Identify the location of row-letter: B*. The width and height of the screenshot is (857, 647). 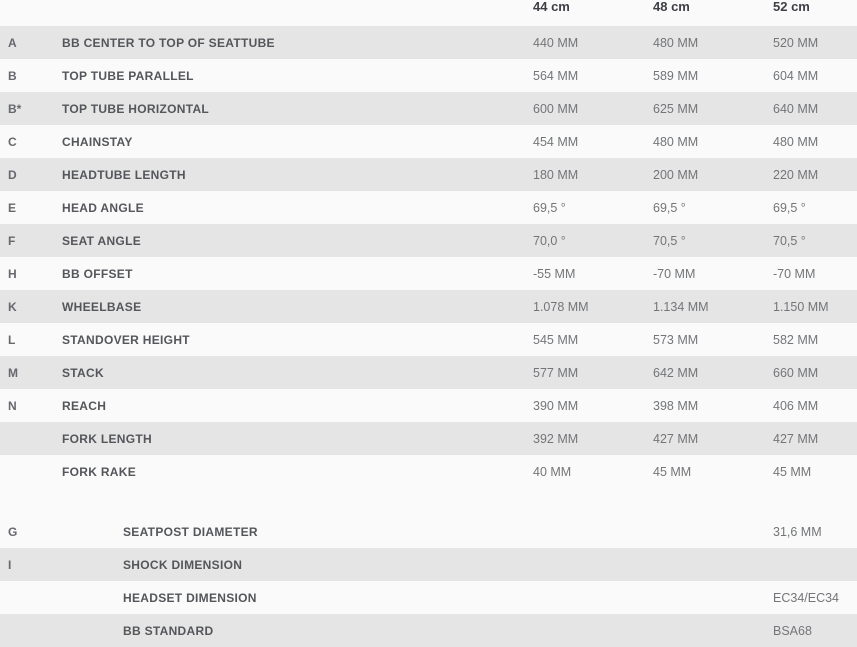
(15, 108).